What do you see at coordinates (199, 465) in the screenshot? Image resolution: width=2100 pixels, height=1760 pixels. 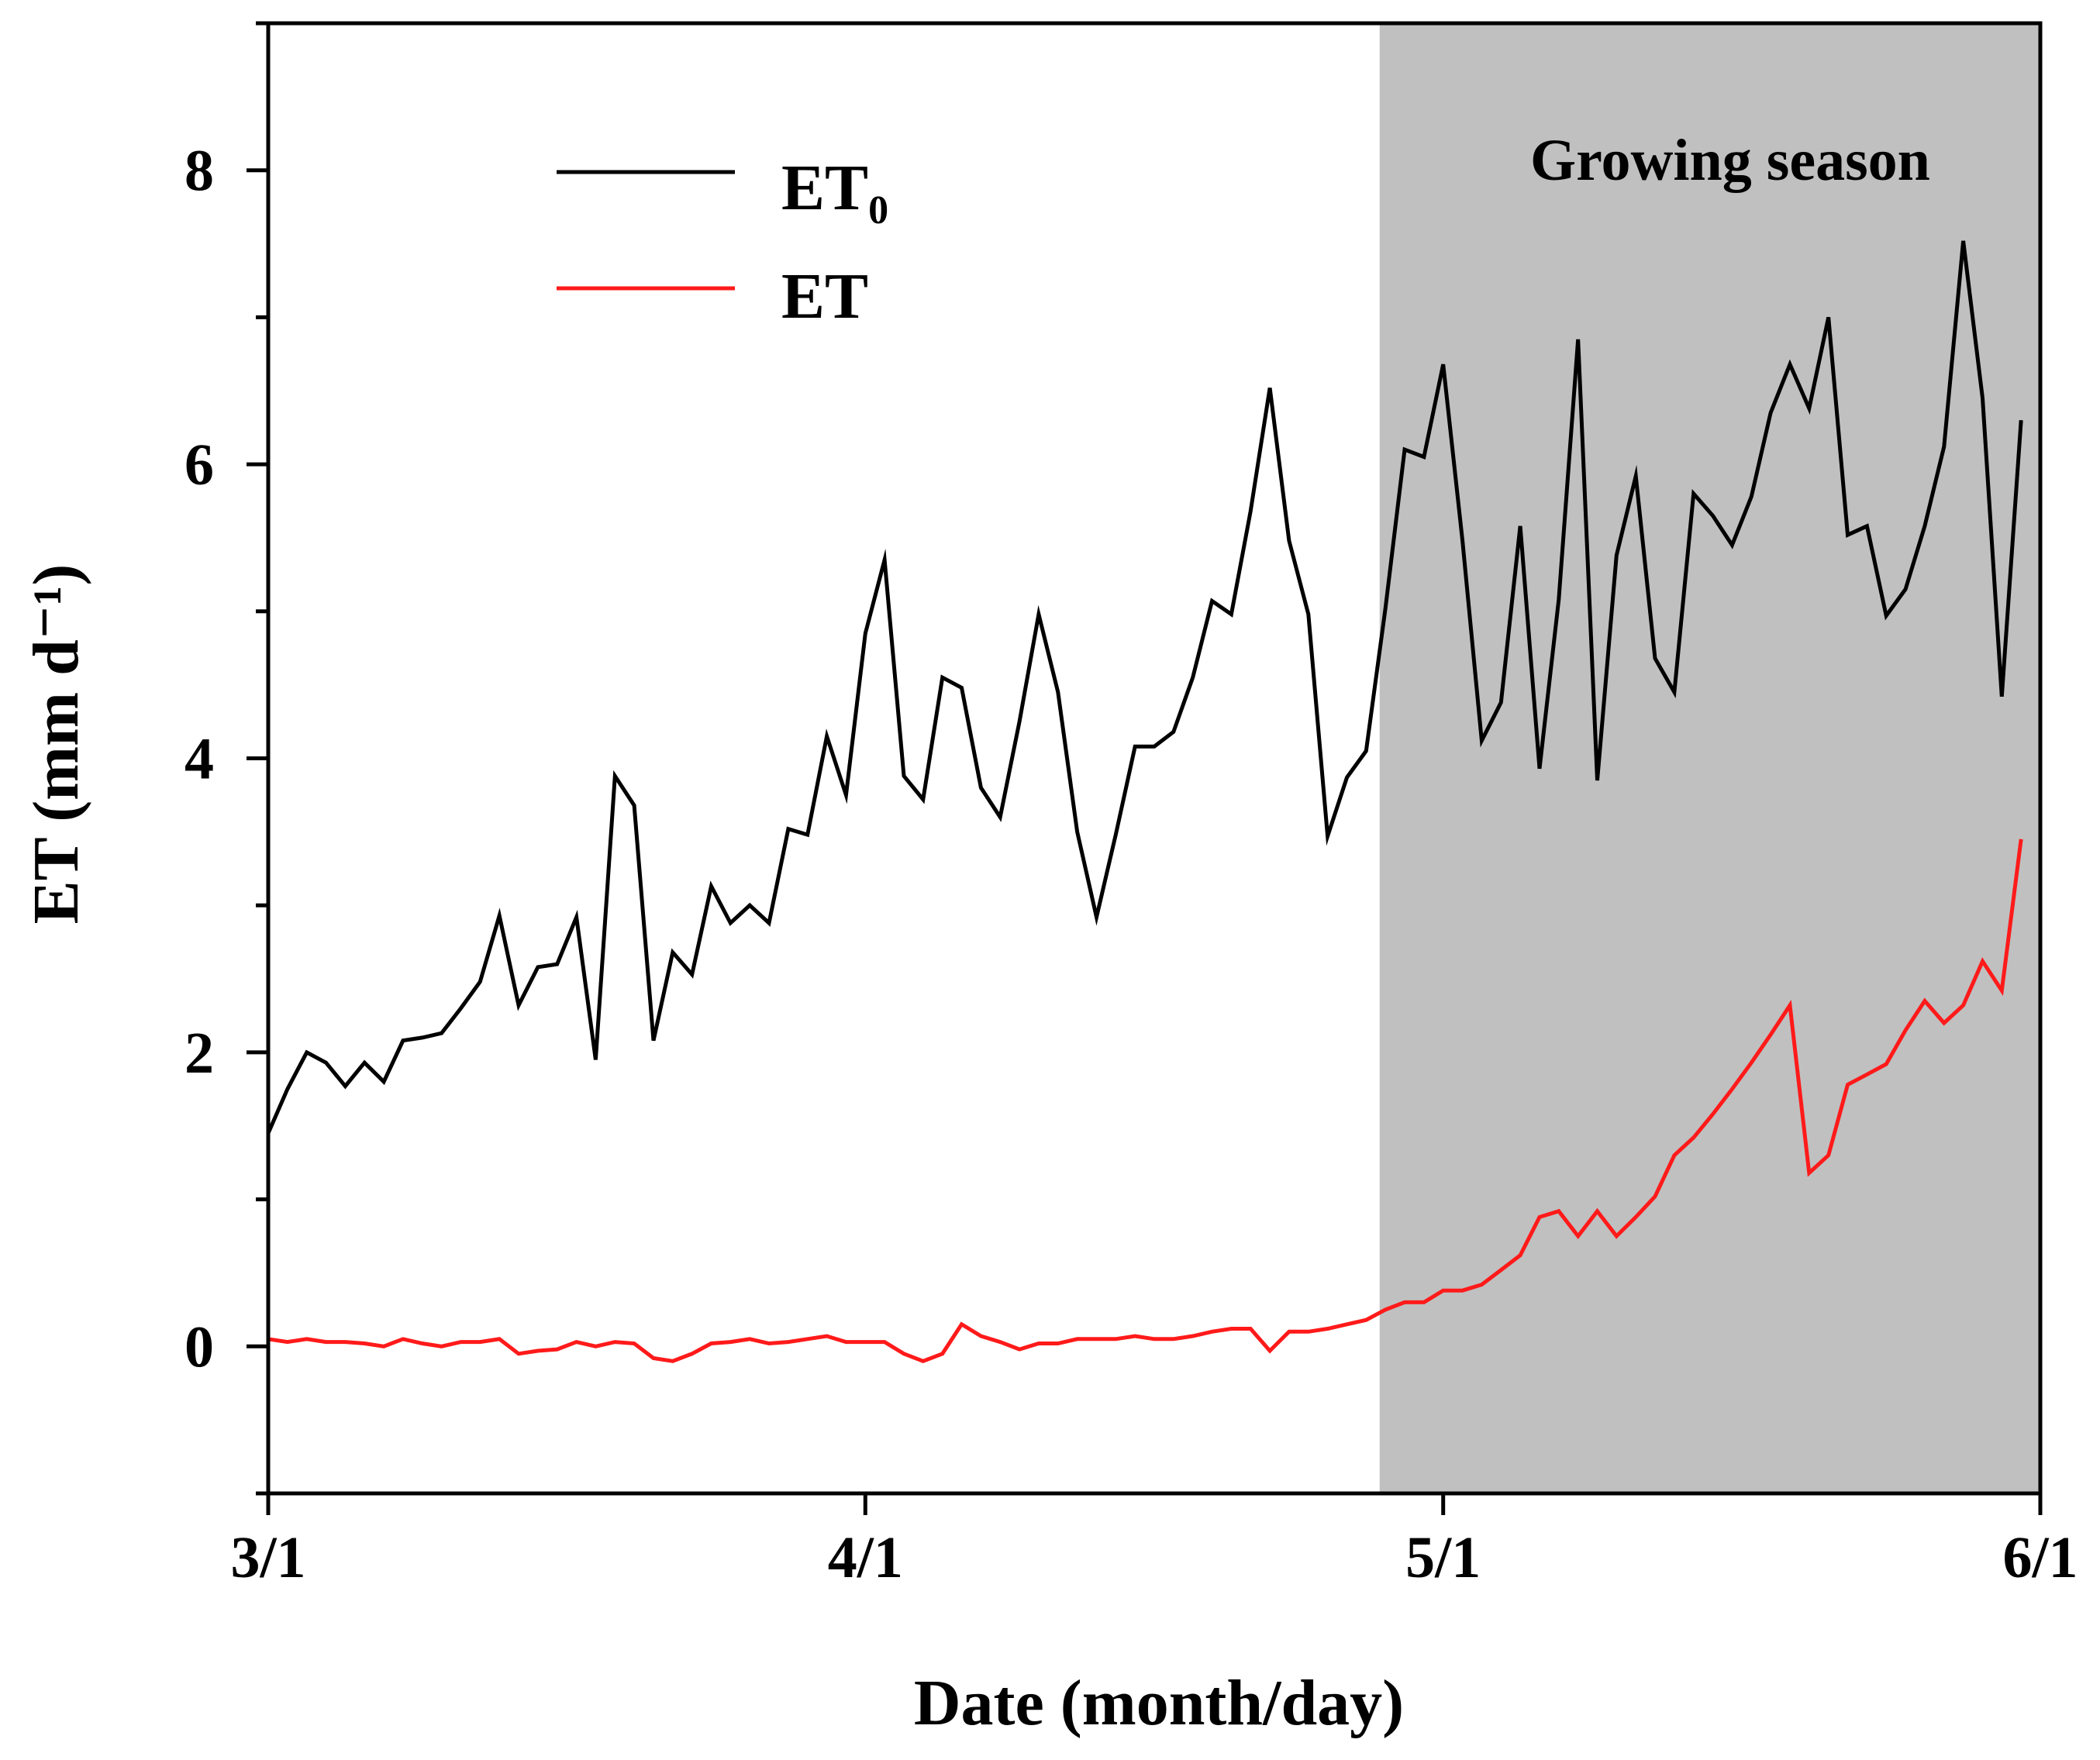 I see `y-tick-label: 6` at bounding box center [199, 465].